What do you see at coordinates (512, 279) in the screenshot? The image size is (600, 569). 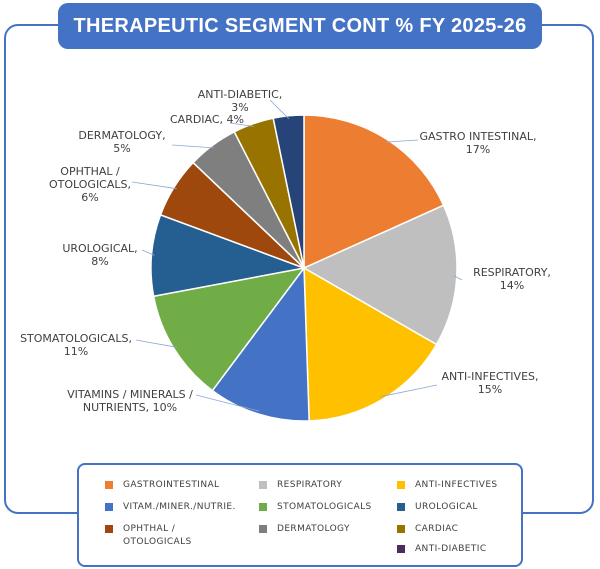 I see `slice-label-2: RESPIRATORY, 14%` at bounding box center [512, 279].